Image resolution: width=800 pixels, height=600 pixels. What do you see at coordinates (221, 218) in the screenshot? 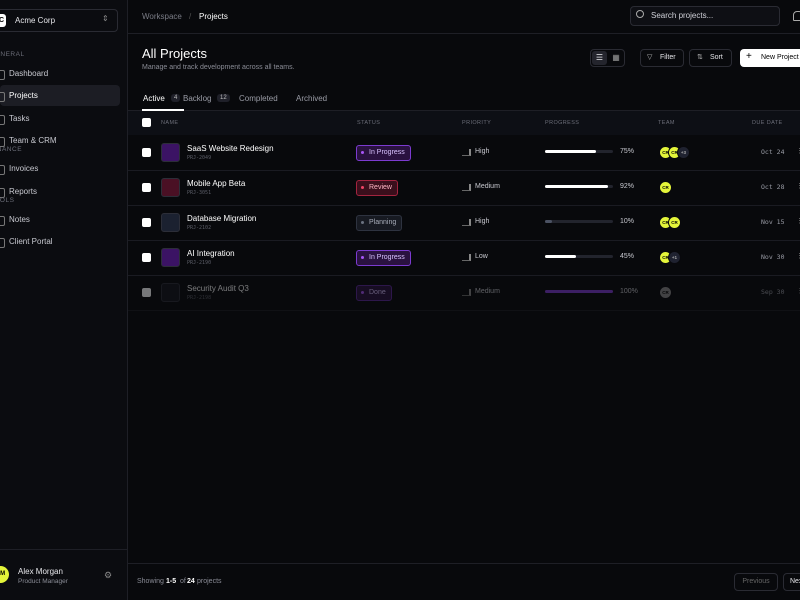
I see `project-name: Database Migration` at bounding box center [221, 218].